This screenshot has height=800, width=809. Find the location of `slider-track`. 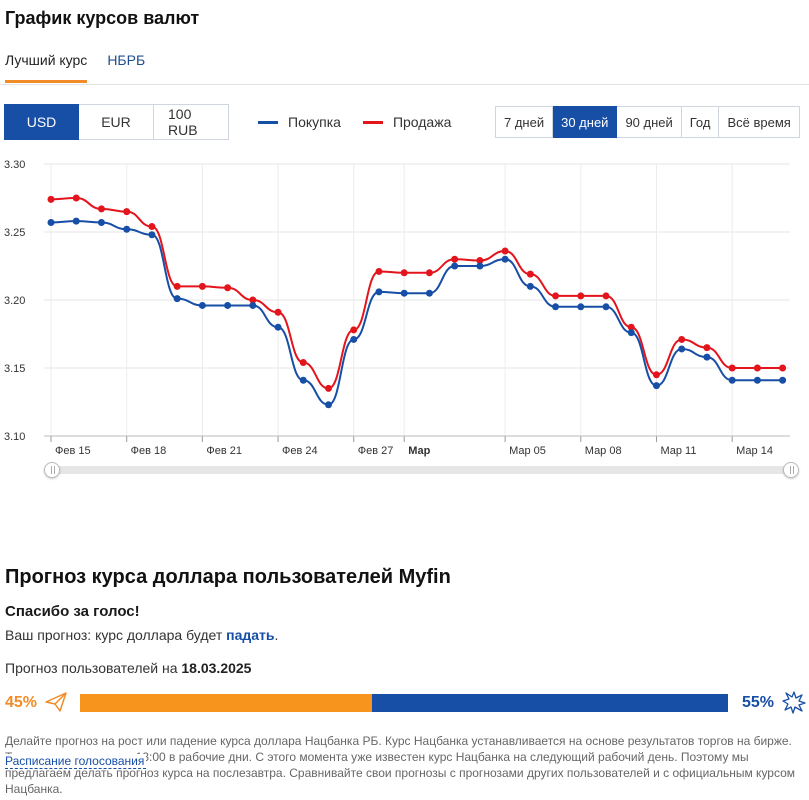

slider-track is located at coordinates (421, 470).